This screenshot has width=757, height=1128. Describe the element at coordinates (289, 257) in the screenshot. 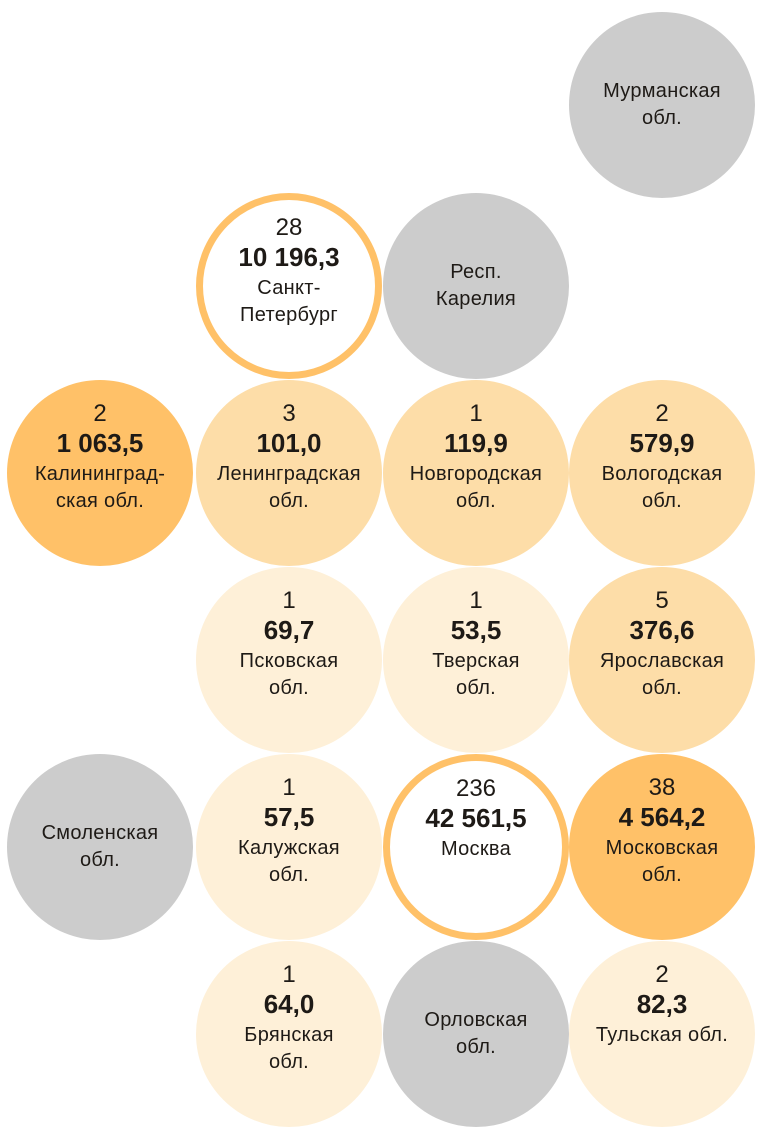

I see `region-value: 10 196,3` at that location.